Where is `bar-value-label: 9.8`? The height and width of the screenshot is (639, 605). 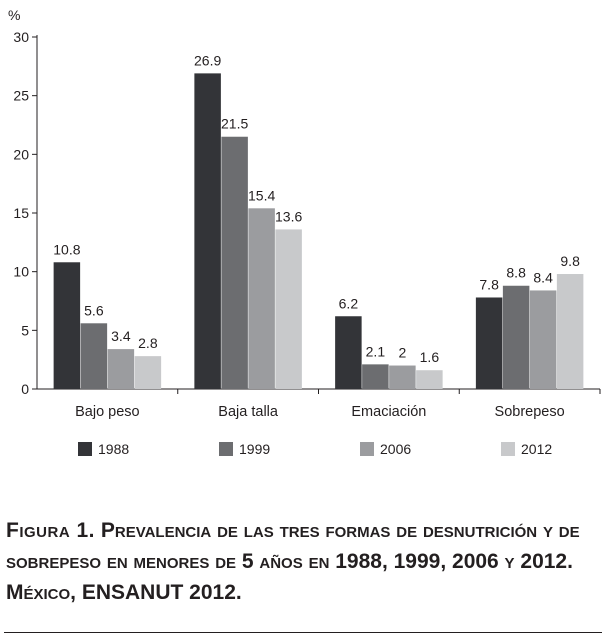
bar-value-label: 9.8 is located at coordinates (570, 261).